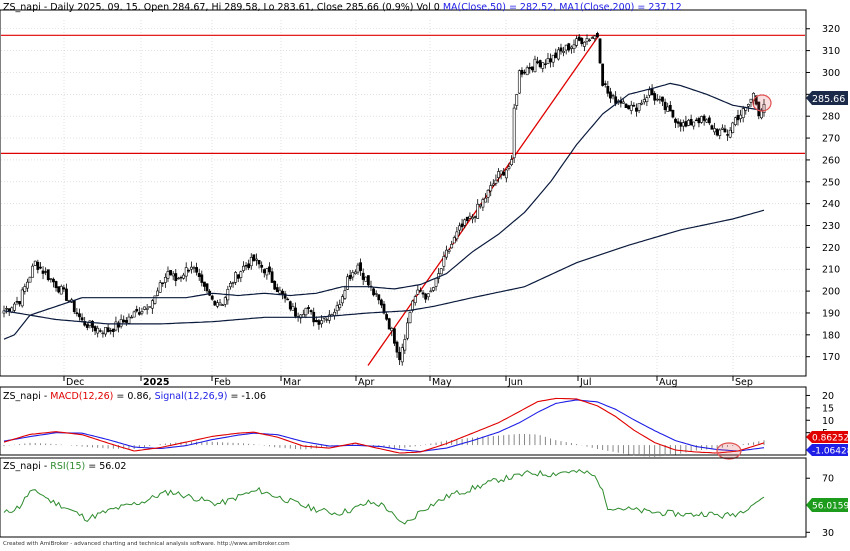 The width and height of the screenshot is (850, 551). What do you see at coordinates (246, 396) in the screenshot?
I see `macd-title-signal-value: = -1.06` at bounding box center [246, 396].